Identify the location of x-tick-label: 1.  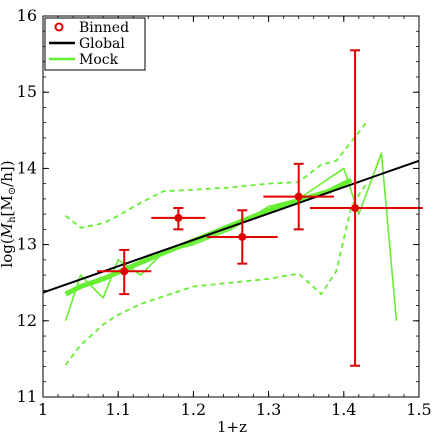
(43, 409).